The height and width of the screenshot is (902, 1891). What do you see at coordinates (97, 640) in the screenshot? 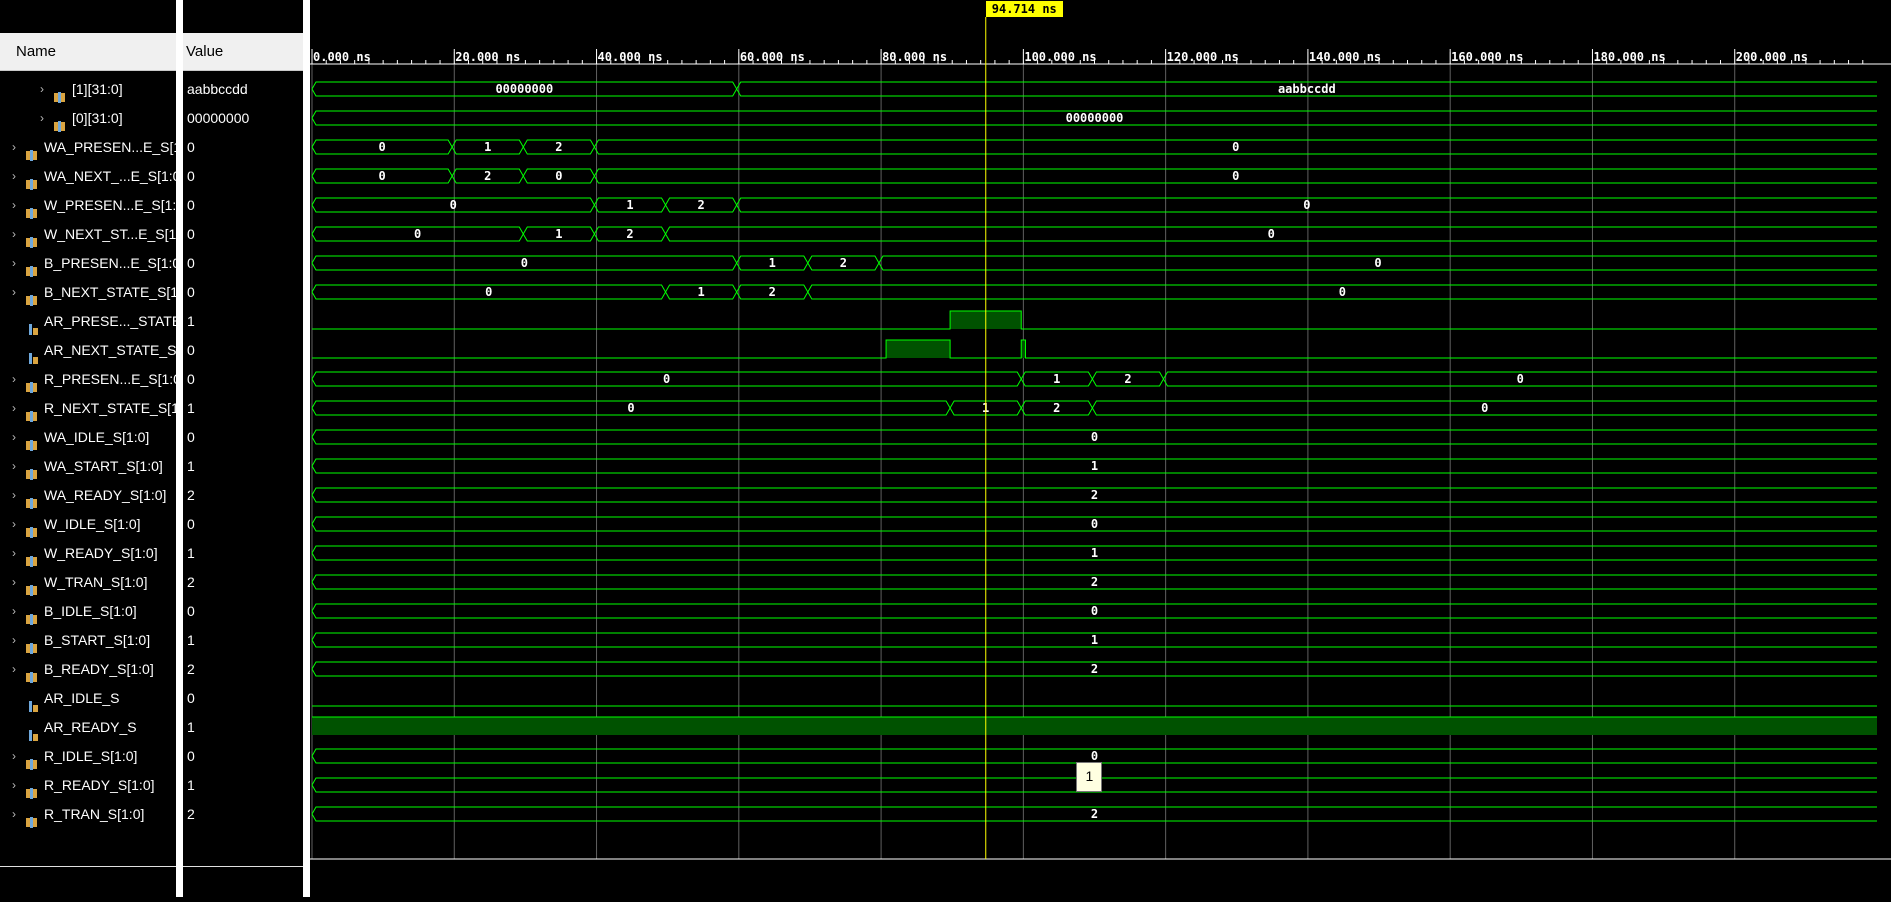
I see `signal-name: B_START_S[1:0]` at bounding box center [97, 640].